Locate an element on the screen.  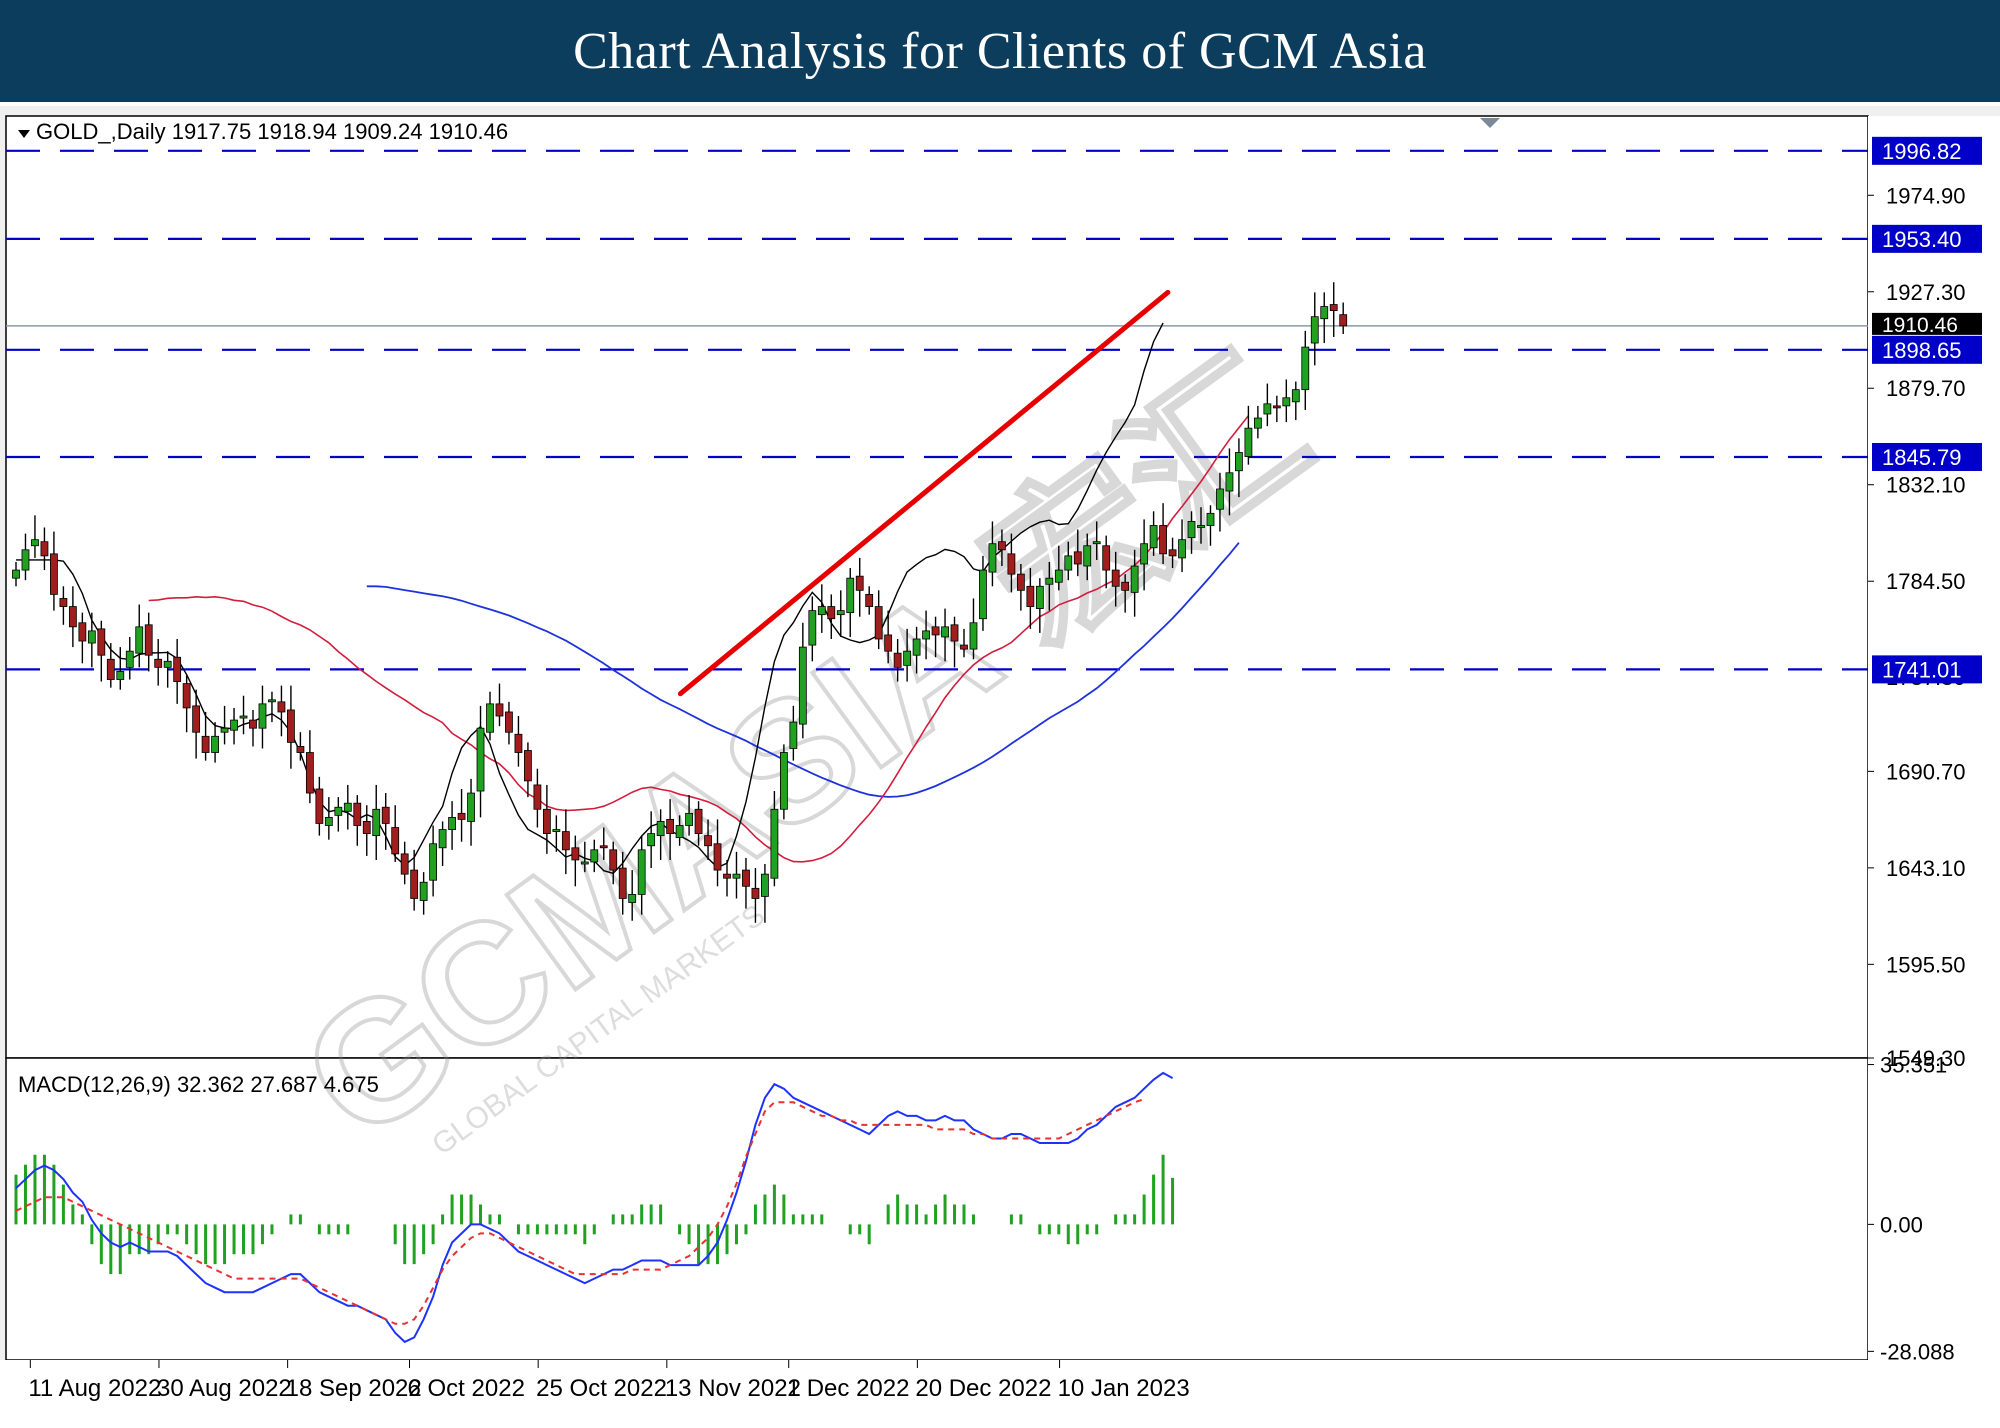
current-price-label: 1910.46 is located at coordinates (1920, 325).